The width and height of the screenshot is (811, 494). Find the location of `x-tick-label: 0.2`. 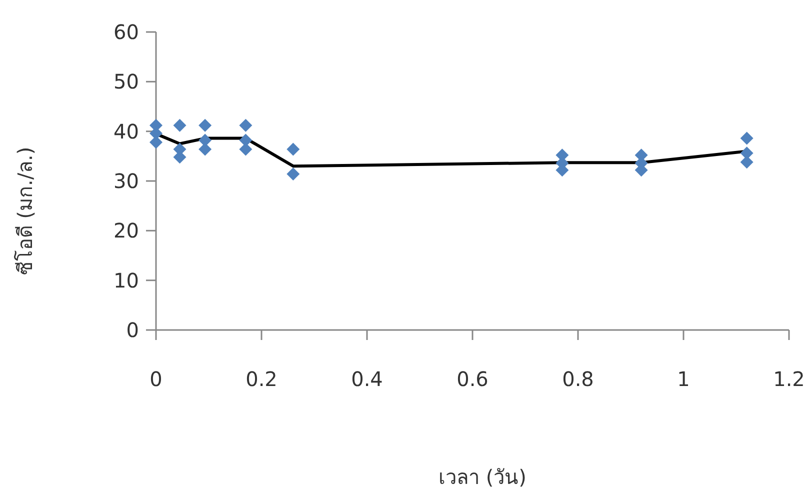

x-tick-label: 0.2 is located at coordinates (262, 379).